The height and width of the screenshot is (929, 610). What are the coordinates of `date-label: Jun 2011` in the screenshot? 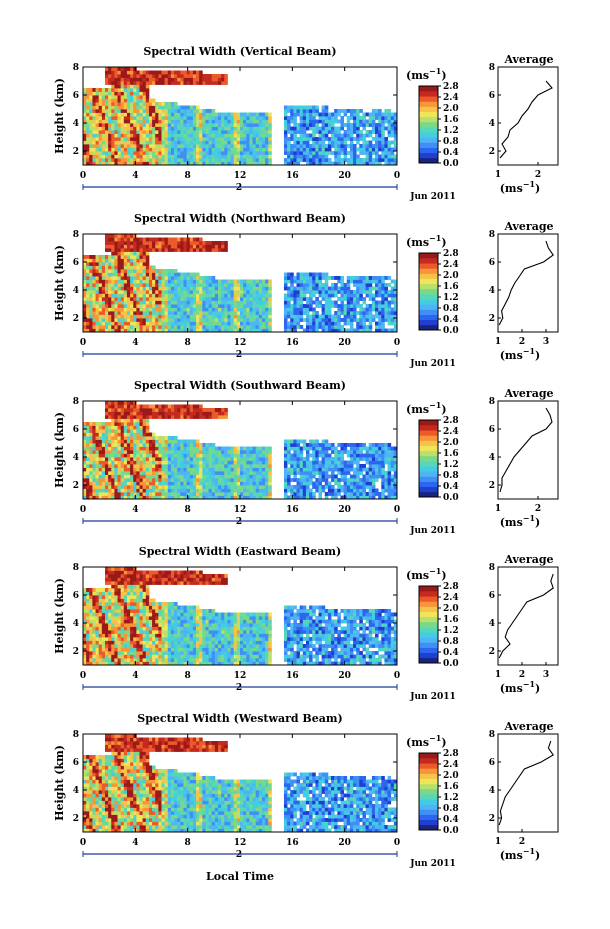 It's located at (432, 197).